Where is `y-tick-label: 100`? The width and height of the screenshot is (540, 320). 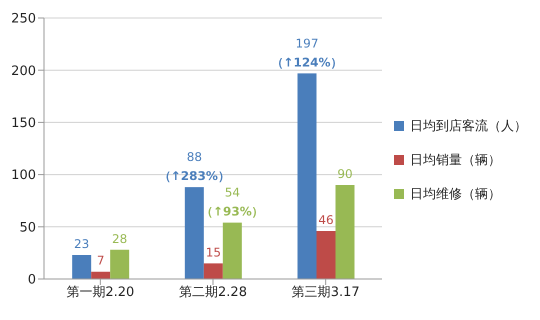 y-tick-label: 100 is located at coordinates (23, 176).